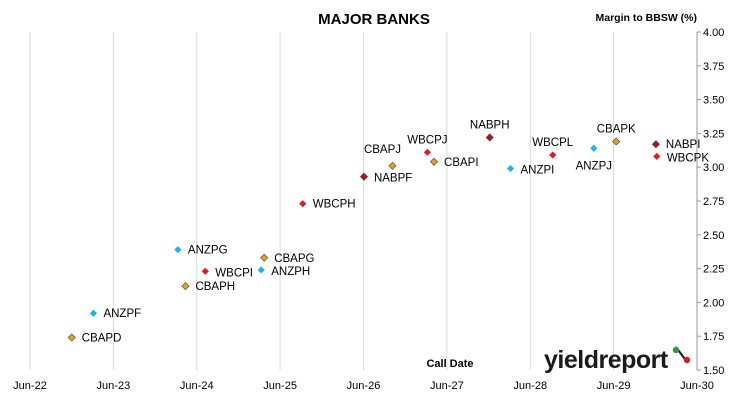  I want to click on x-tick-label: Jun-29, so click(614, 386).